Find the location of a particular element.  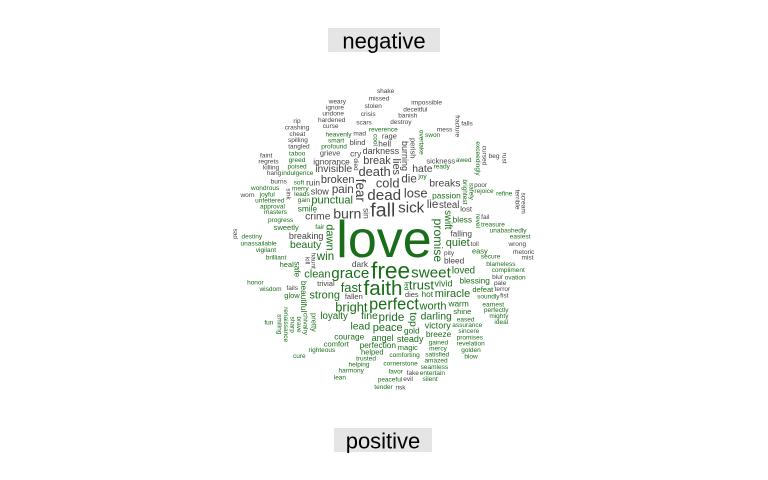

positive-word: loyalty is located at coordinates (334, 316).